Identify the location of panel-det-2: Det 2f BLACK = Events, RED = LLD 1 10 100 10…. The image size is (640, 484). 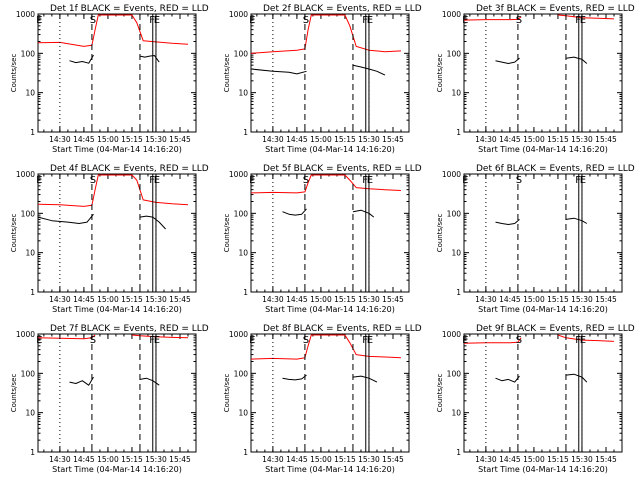
(322, 79).